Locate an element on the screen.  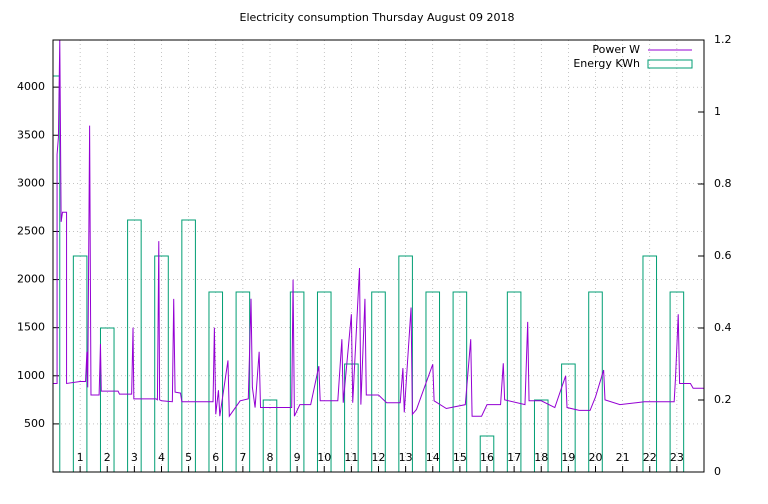
x-tick-label: 9 is located at coordinates (297, 457).